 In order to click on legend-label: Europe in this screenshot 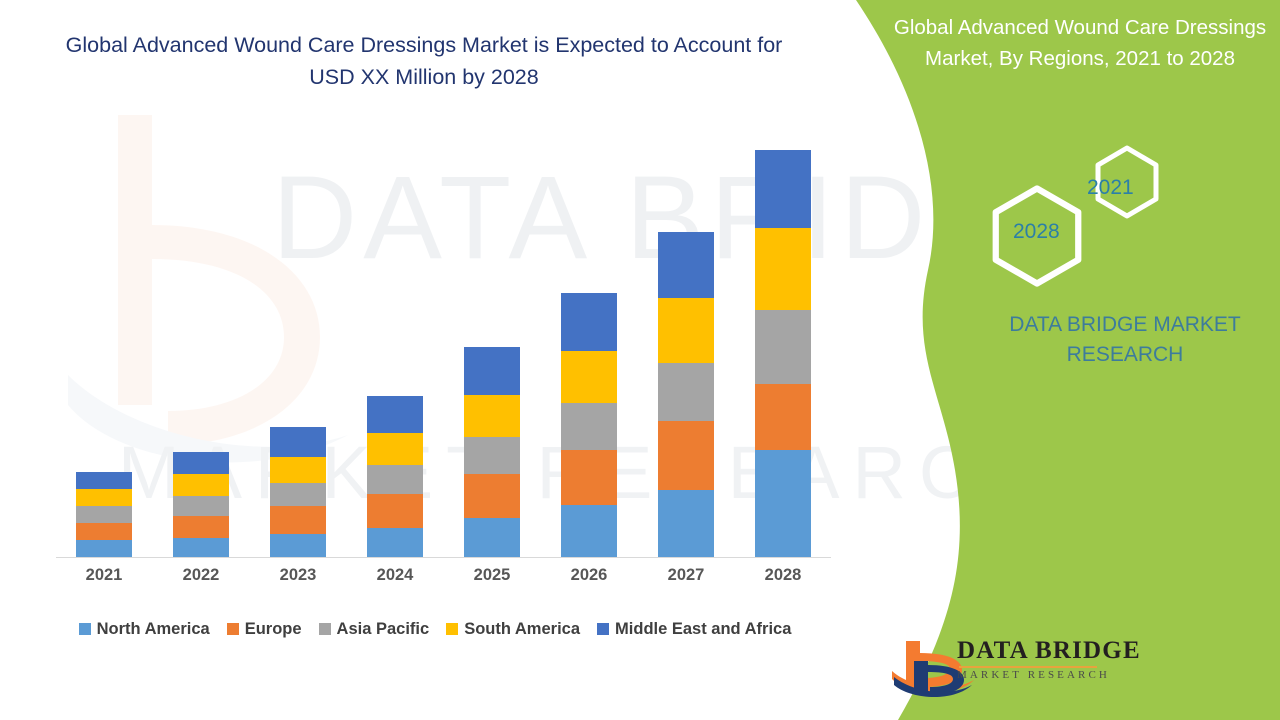, I will do `click(273, 628)`.